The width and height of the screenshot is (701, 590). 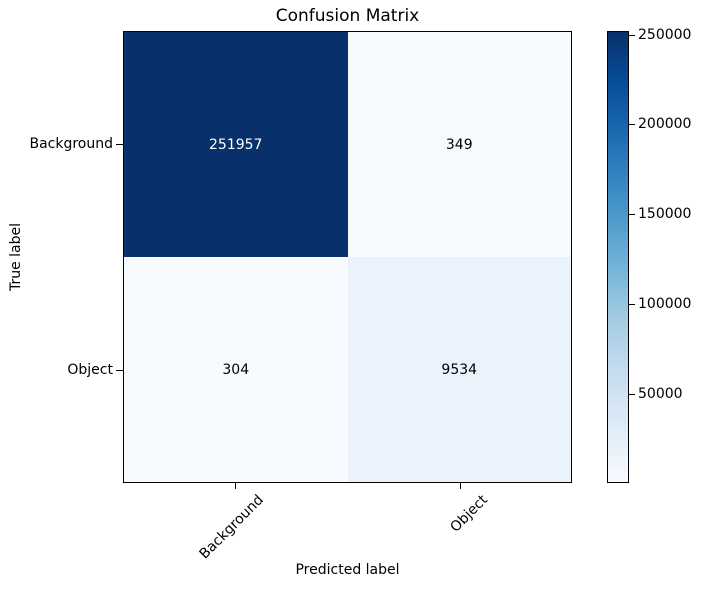 What do you see at coordinates (665, 303) in the screenshot?
I see `colorbar-tick-label: 100000` at bounding box center [665, 303].